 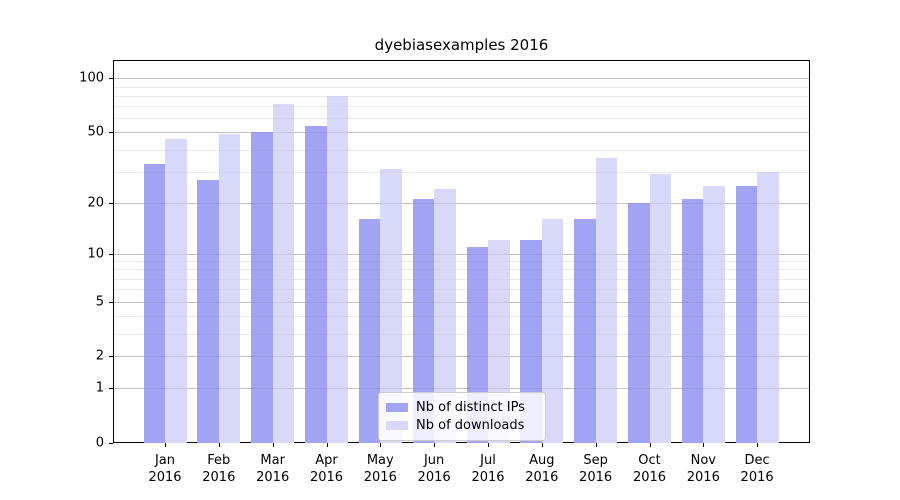 I want to click on x-tick-label: Aug 2016, so click(x=542, y=469).